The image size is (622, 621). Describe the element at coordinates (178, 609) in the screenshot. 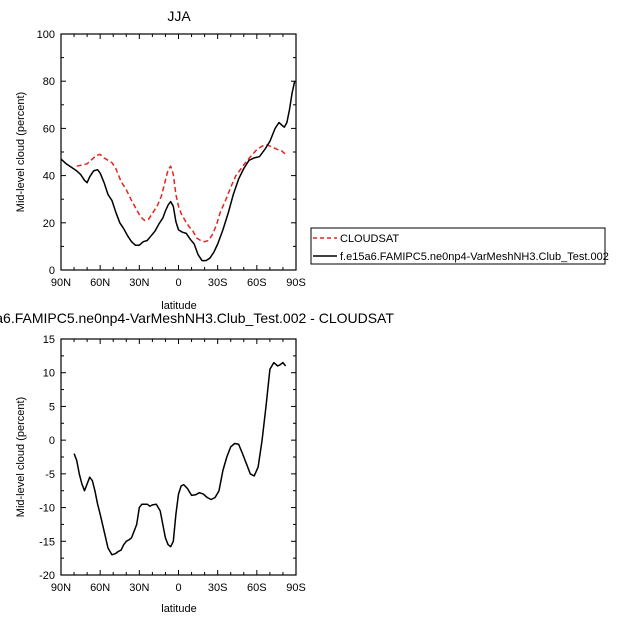

I see `chart2-x-axis-label: latitude` at that location.